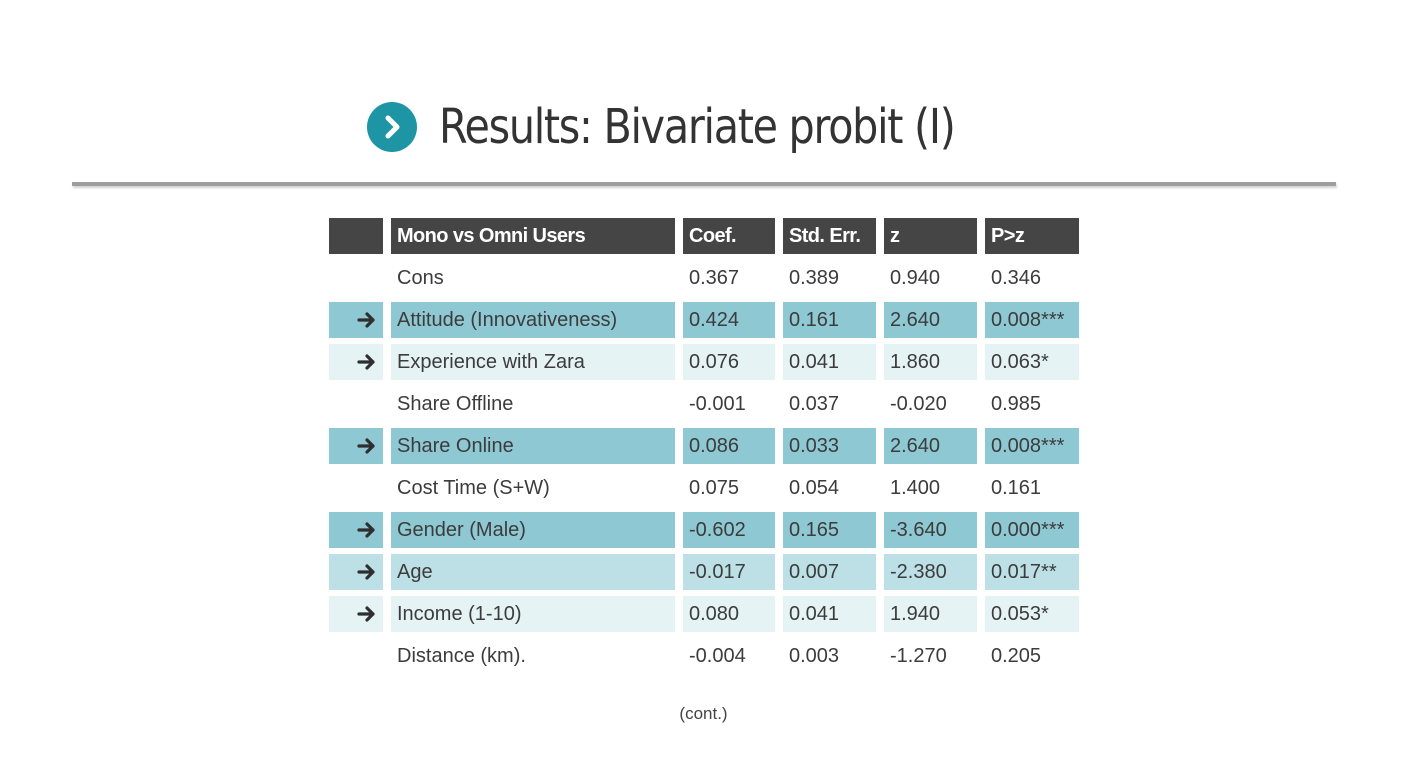 The image size is (1426, 784). Describe the element at coordinates (473, 488) in the screenshot. I see `variable-name: Cost Time (S+W)` at that location.